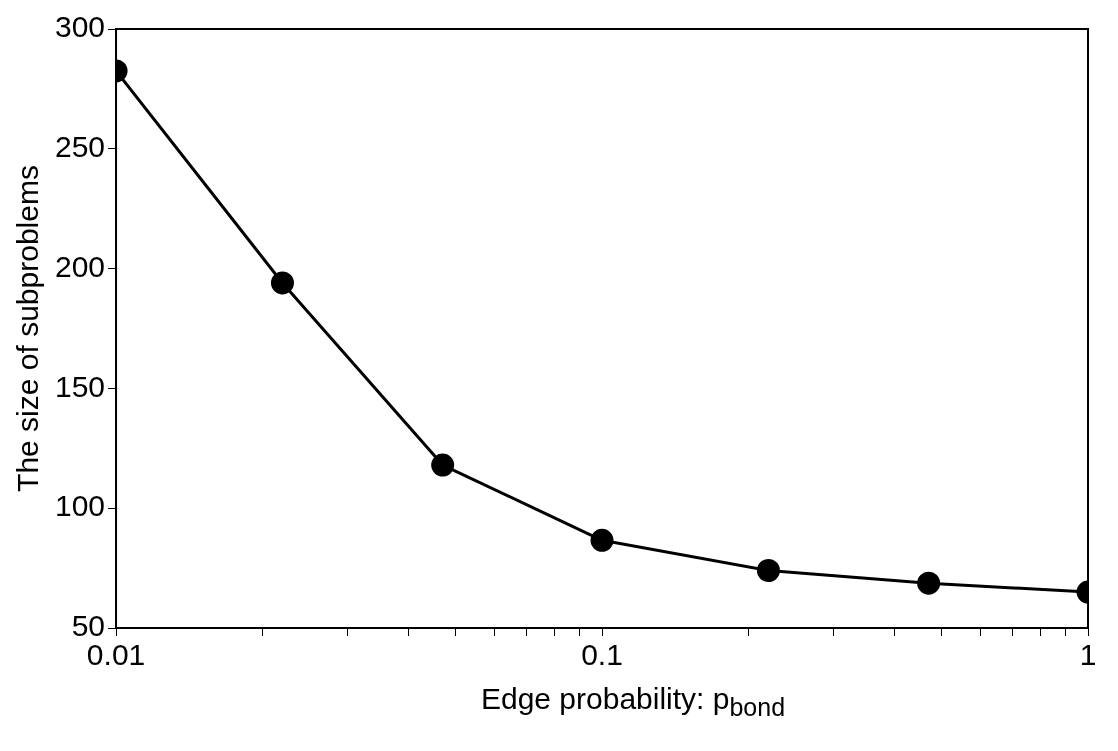 The width and height of the screenshot is (1118, 751). I want to click on y-tick-label: 150, so click(80, 386).